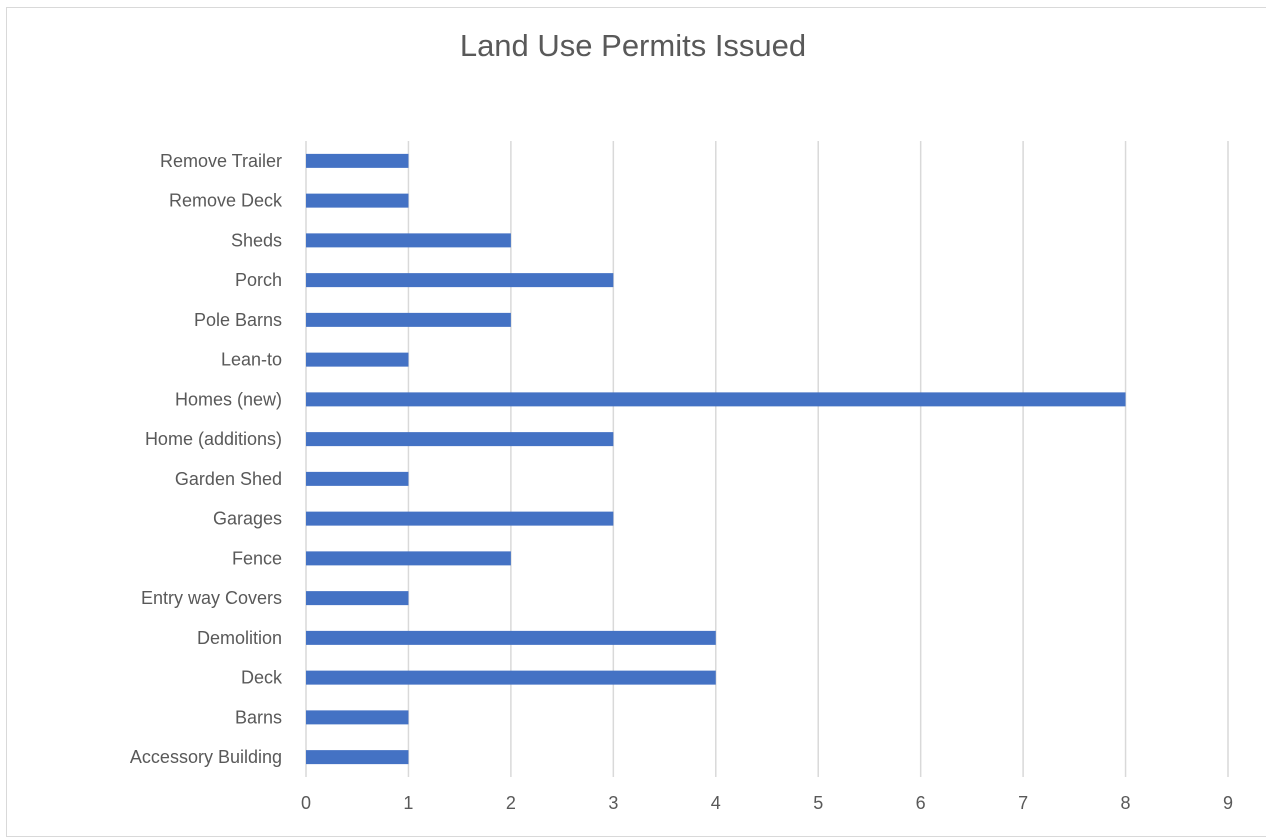 Image resolution: width=1266 pixels, height=837 pixels. I want to click on bar-remove-trailer, so click(357, 160).